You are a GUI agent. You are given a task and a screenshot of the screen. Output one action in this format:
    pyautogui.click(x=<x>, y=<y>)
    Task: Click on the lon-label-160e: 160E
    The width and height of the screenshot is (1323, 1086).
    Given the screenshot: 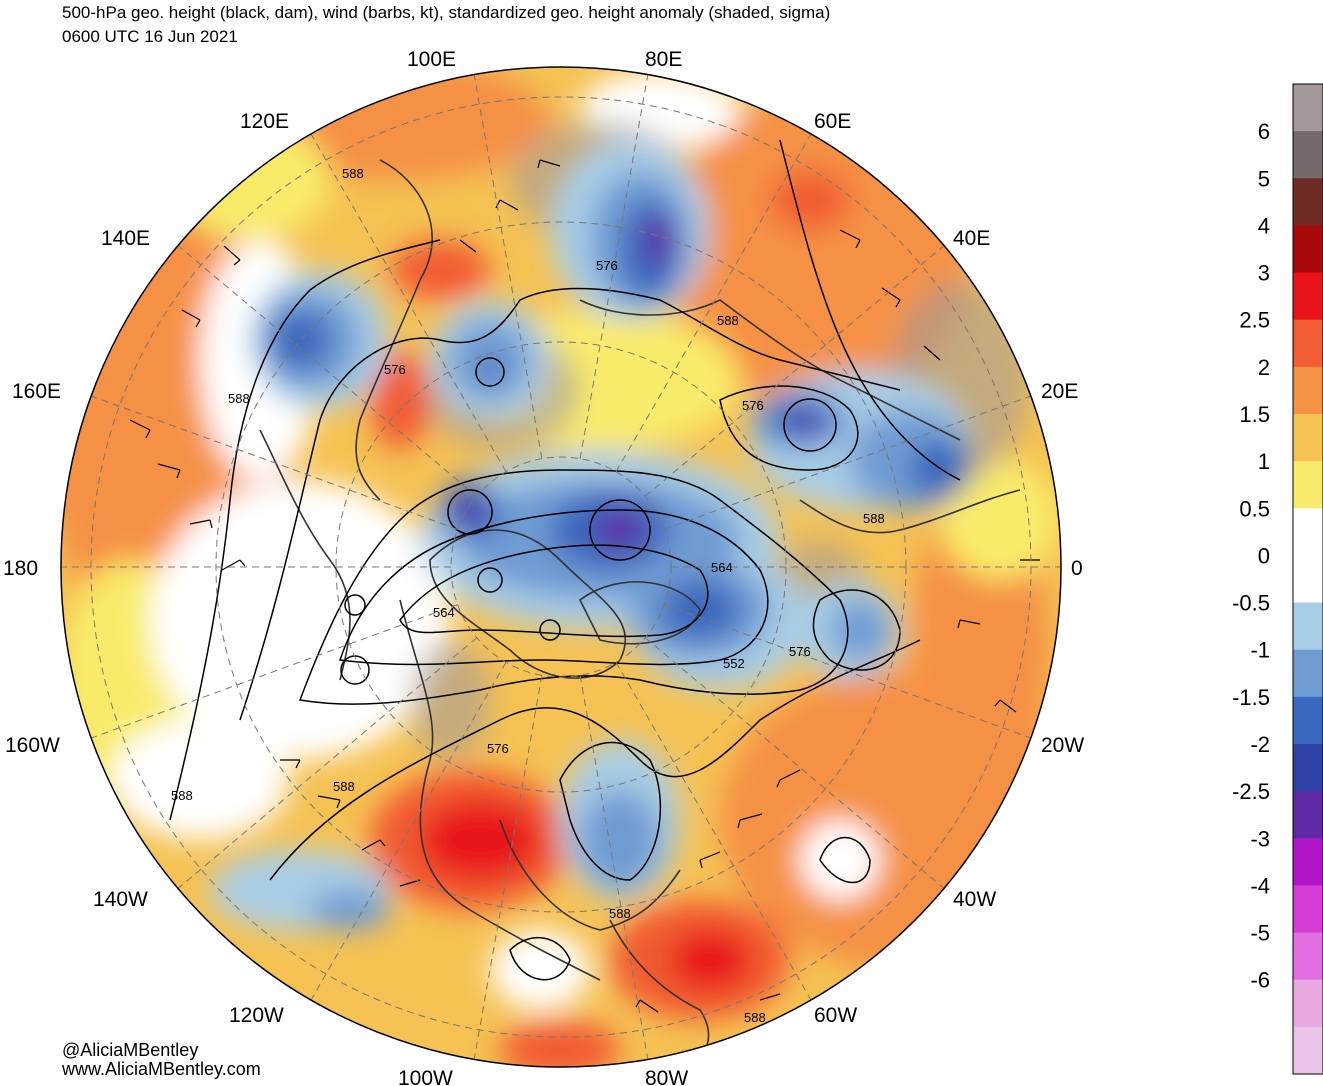 What is the action you would take?
    pyautogui.click(x=36, y=391)
    